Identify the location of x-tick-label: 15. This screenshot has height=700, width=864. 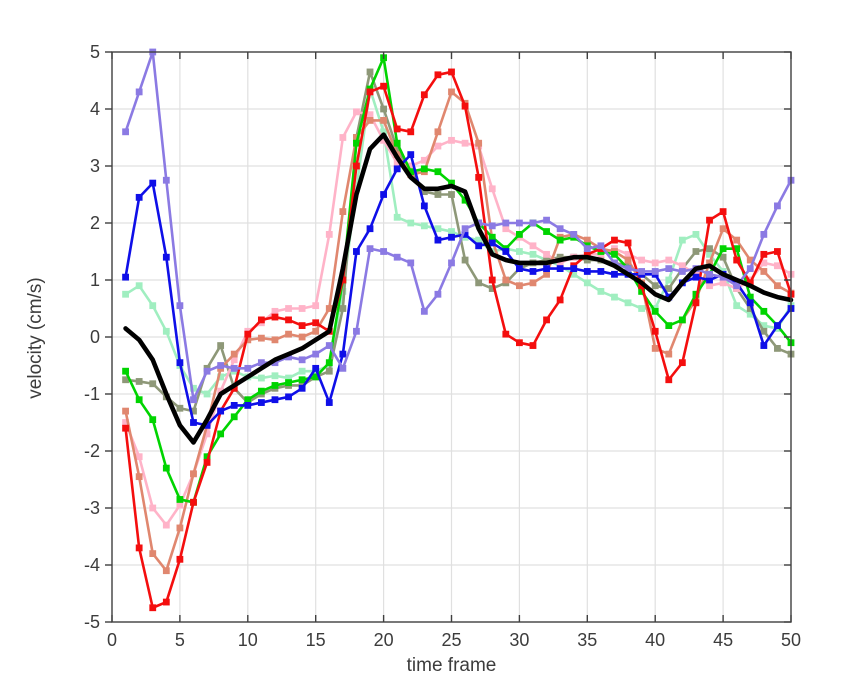
(316, 640).